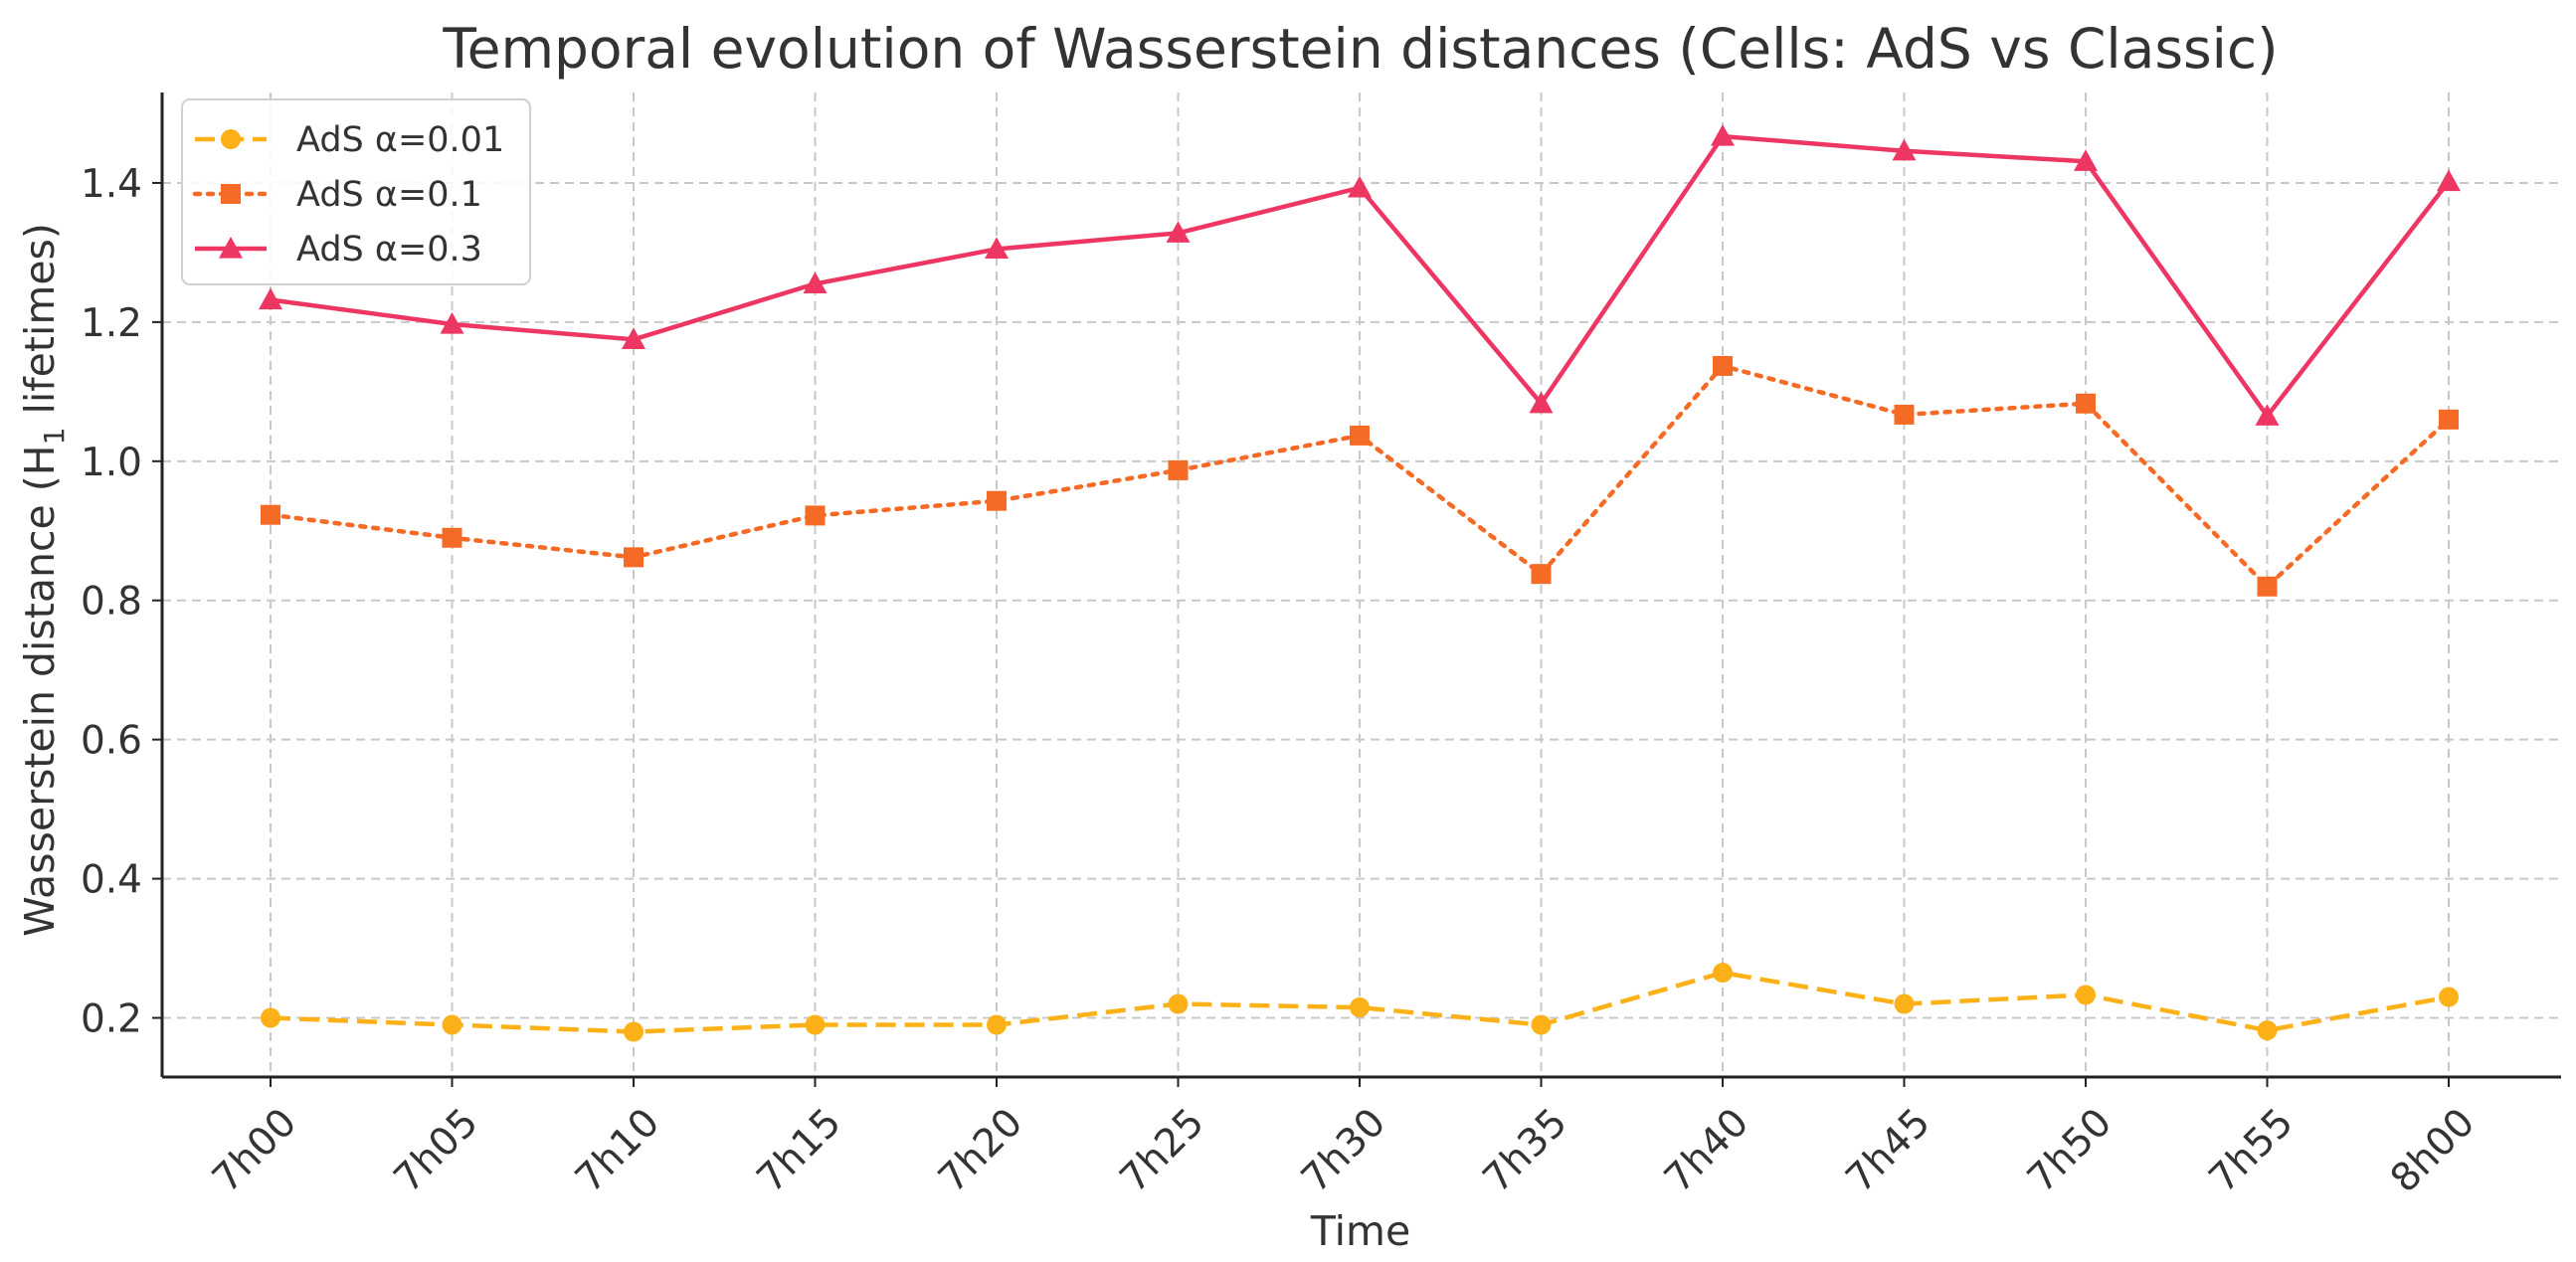 This screenshot has width=2576, height=1262. What do you see at coordinates (111, 602) in the screenshot?
I see `y-tick-label: 0.8` at bounding box center [111, 602].